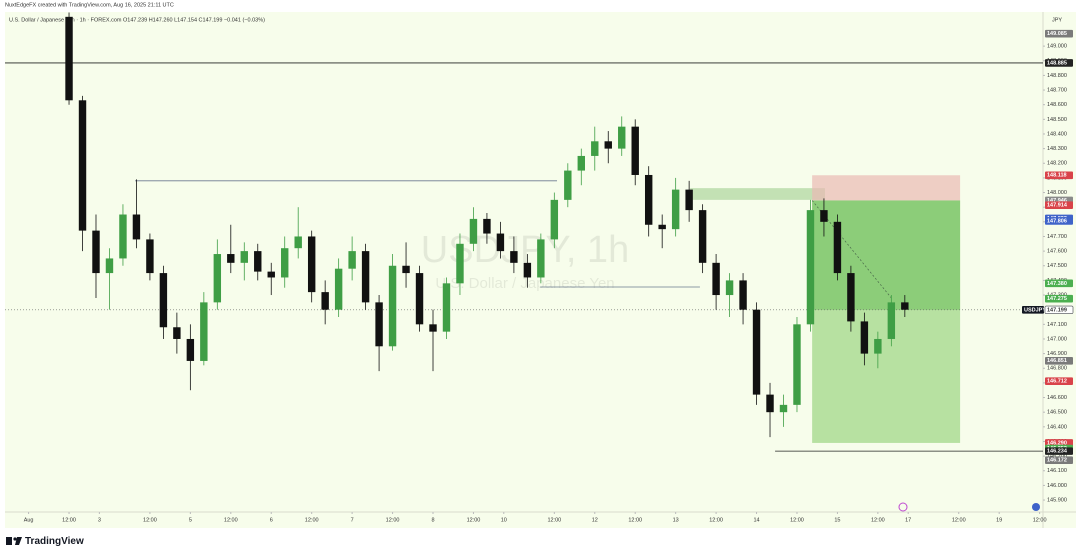  Describe the element at coordinates (1057, 452) in the screenshot. I see `price-badge-label: 146.234` at that location.